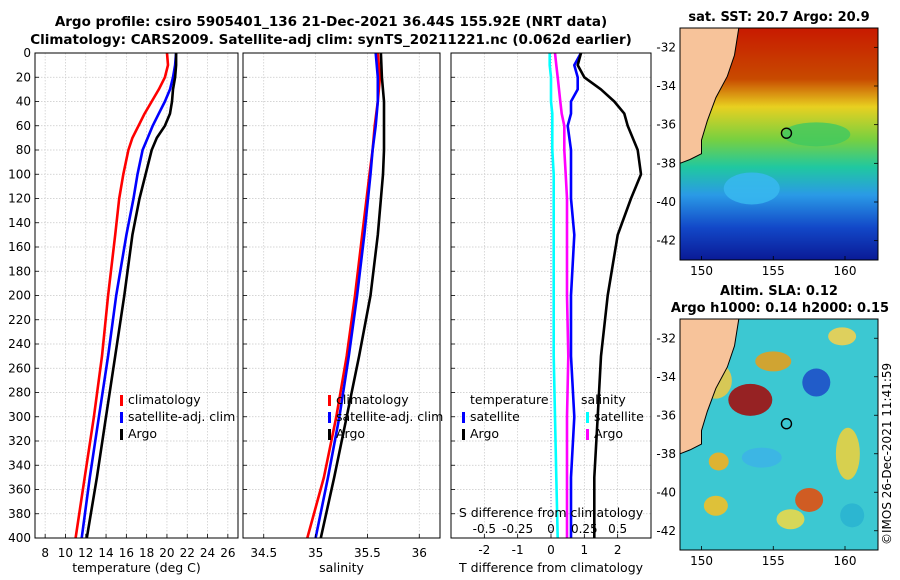 The height and width of the screenshot is (580, 900). Describe the element at coordinates (19, 514) in the screenshot. I see `depth-tick-label: 380` at that location.